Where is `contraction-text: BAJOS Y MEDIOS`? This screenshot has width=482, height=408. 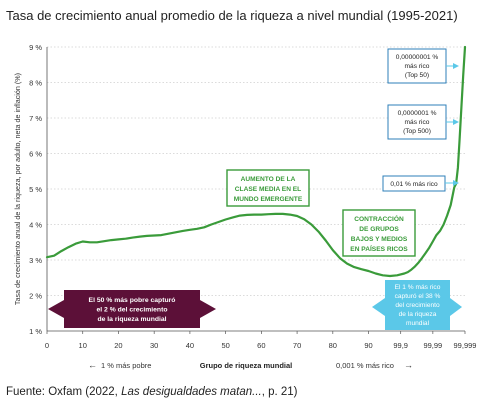
contraction-text: BAJOS Y MEDIOS is located at coordinates (379, 239).